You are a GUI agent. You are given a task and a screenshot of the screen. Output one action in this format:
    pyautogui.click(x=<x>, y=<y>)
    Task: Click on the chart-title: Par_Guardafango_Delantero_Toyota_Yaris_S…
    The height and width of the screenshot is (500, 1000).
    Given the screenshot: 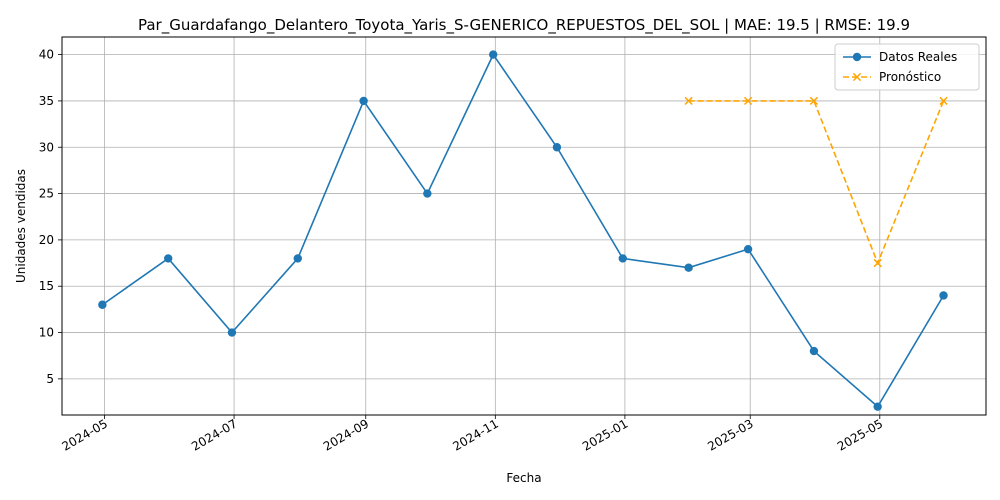 What is the action you would take?
    pyautogui.click(x=524, y=25)
    